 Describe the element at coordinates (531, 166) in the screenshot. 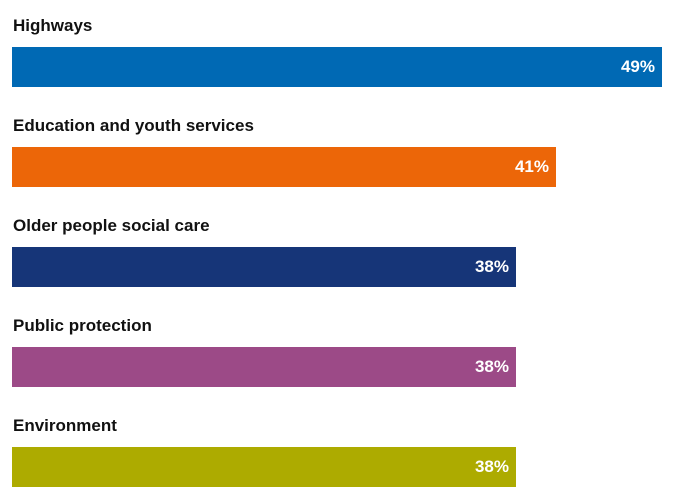

I see `value-label: 41%` at that location.